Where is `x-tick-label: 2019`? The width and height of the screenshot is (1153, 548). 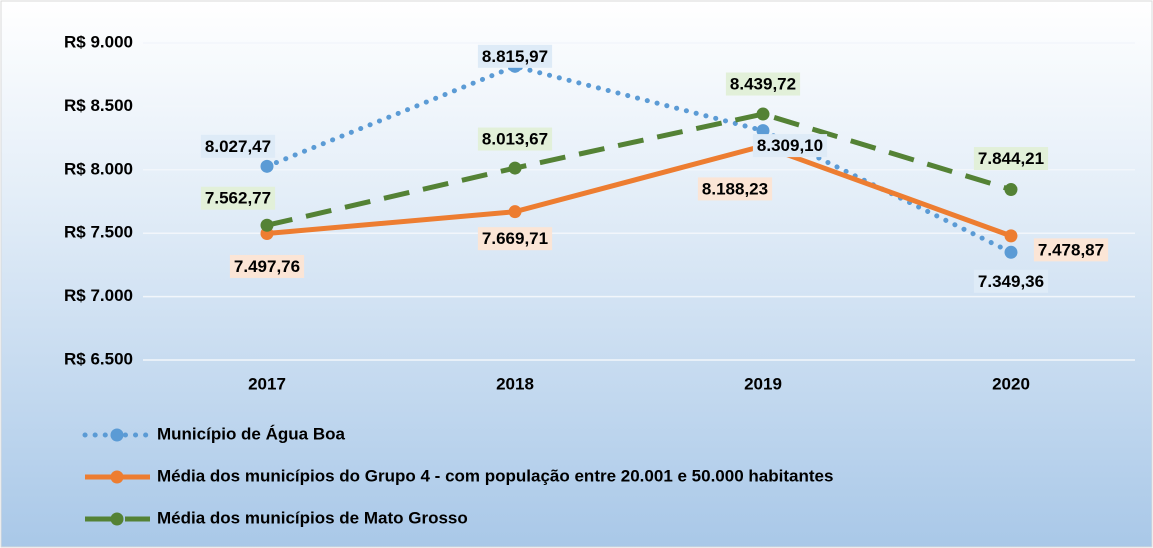 x-tick-label: 2019 is located at coordinates (763, 383).